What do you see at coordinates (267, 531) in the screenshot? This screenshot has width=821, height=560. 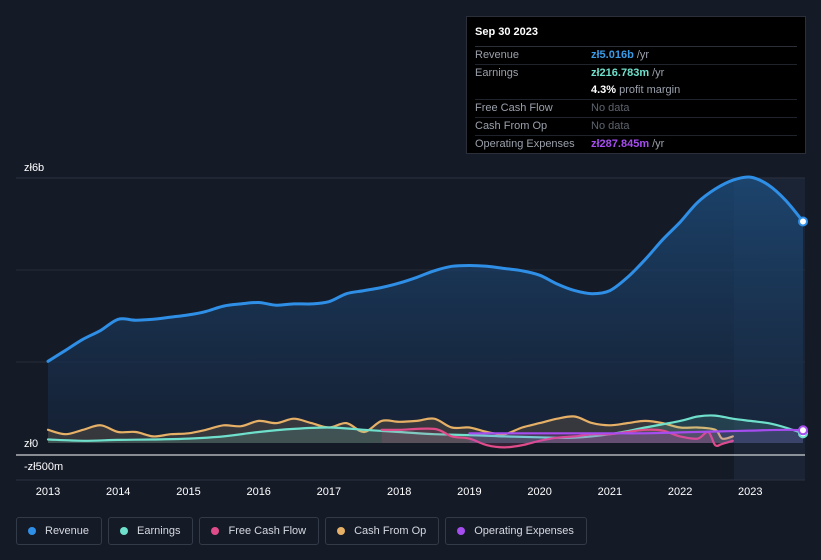 I see `legend-label: Free Cash Flow` at bounding box center [267, 531].